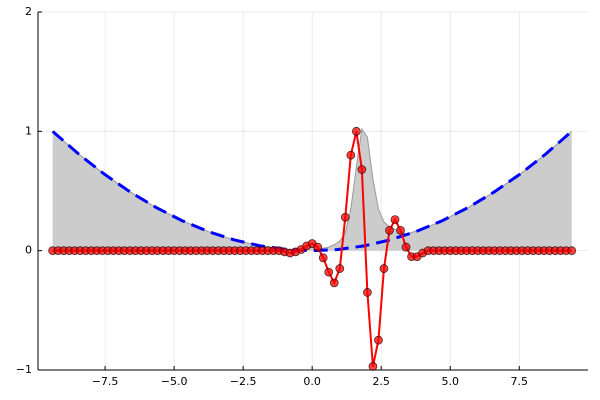 This screenshot has height=400, width=600. What do you see at coordinates (312, 381) in the screenshot?
I see `x-tick-label: 0.0` at bounding box center [312, 381].